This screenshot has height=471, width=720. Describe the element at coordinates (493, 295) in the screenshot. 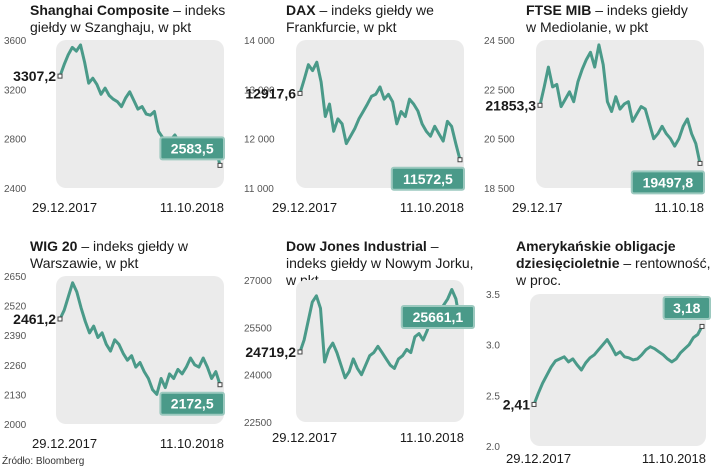

I see `y-tick-label: 3.5` at that location.